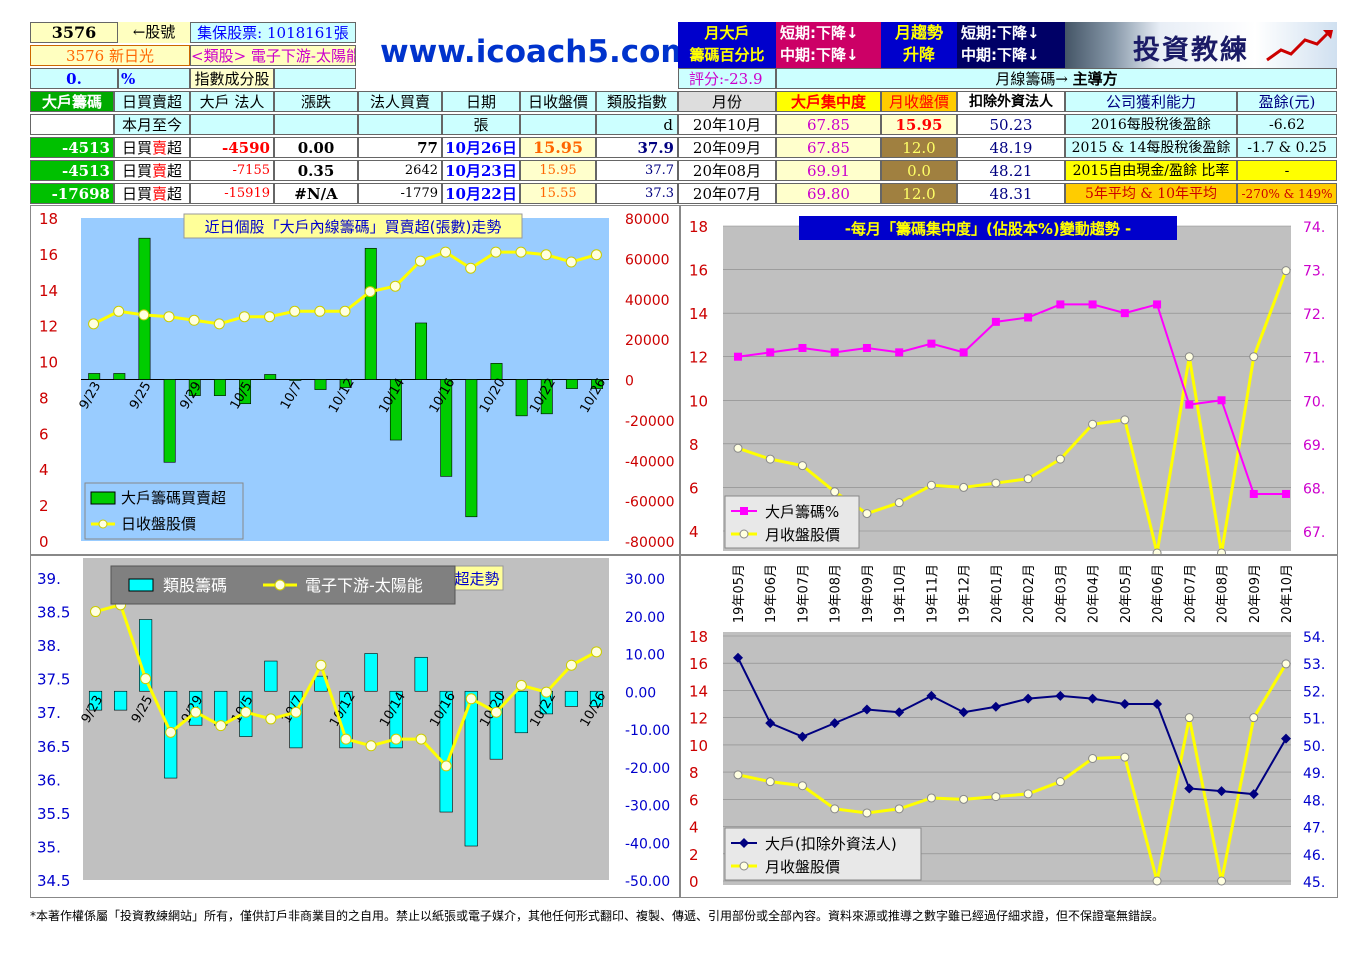  I want to click on sub-blank, so click(558, 124).